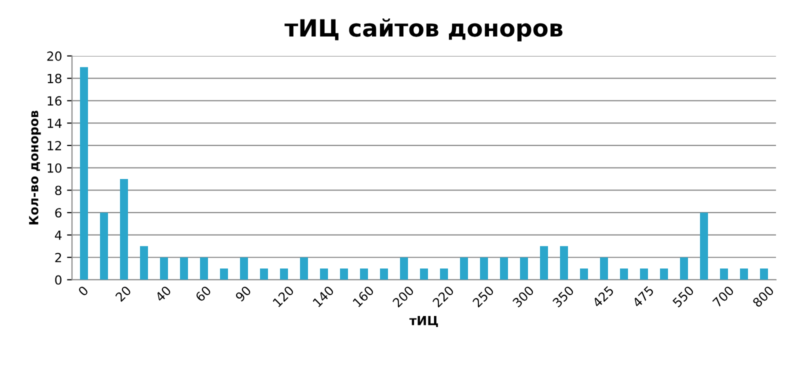 This screenshot has height=373, width=800. I want to click on y-axis-title: Кол-во доноров, so click(35, 167).